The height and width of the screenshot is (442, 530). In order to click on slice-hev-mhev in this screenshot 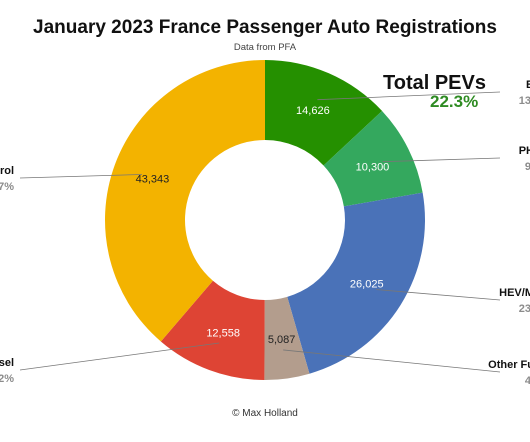, I will do `click(356, 283)`.